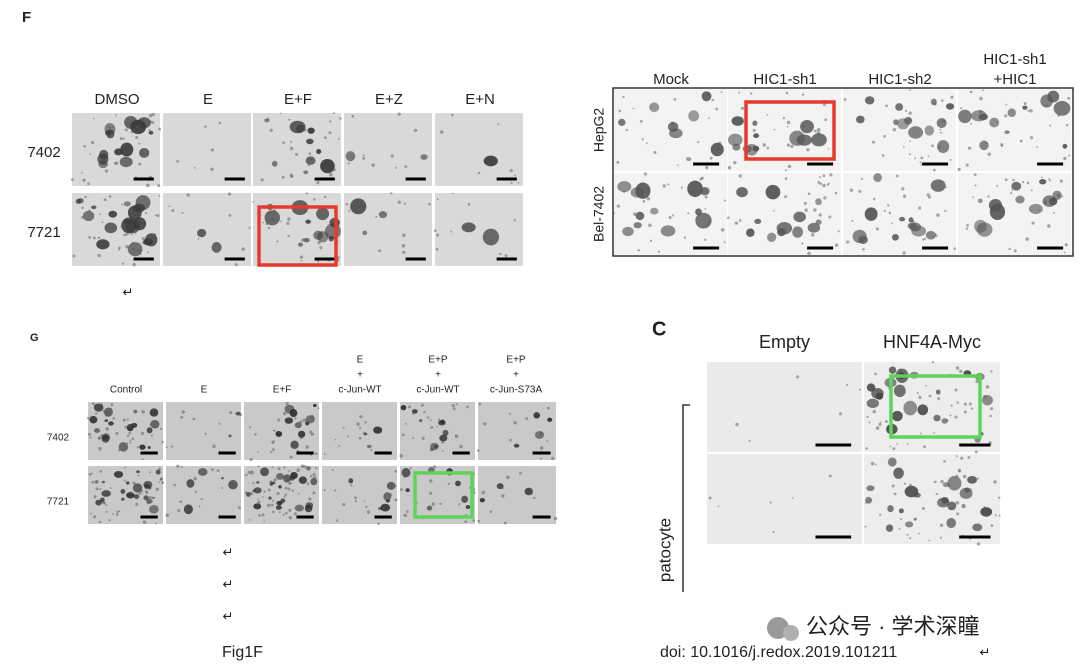  What do you see at coordinates (932, 342) in the screenshot?
I see `column-label: HNF4A-Myc` at bounding box center [932, 342].